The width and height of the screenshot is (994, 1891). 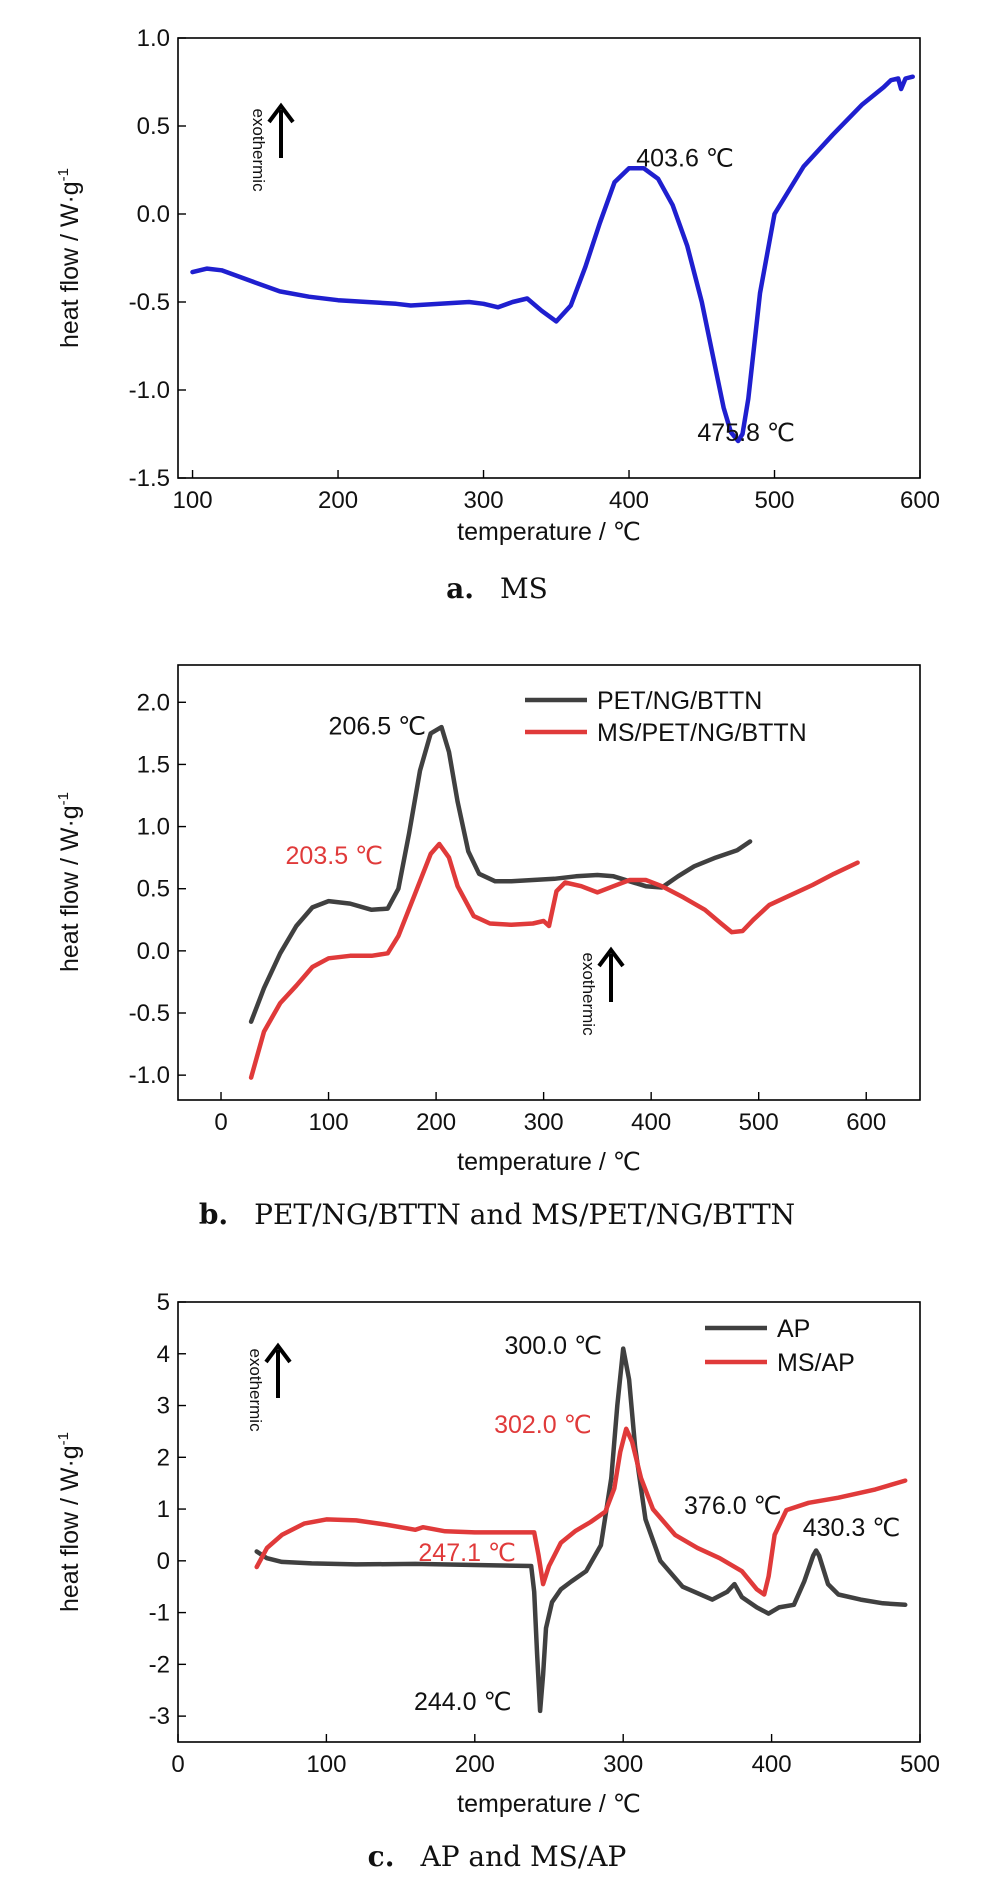 What do you see at coordinates (475, 1764) in the screenshot?
I see `chart-c-xtick-label: 200` at bounding box center [475, 1764].